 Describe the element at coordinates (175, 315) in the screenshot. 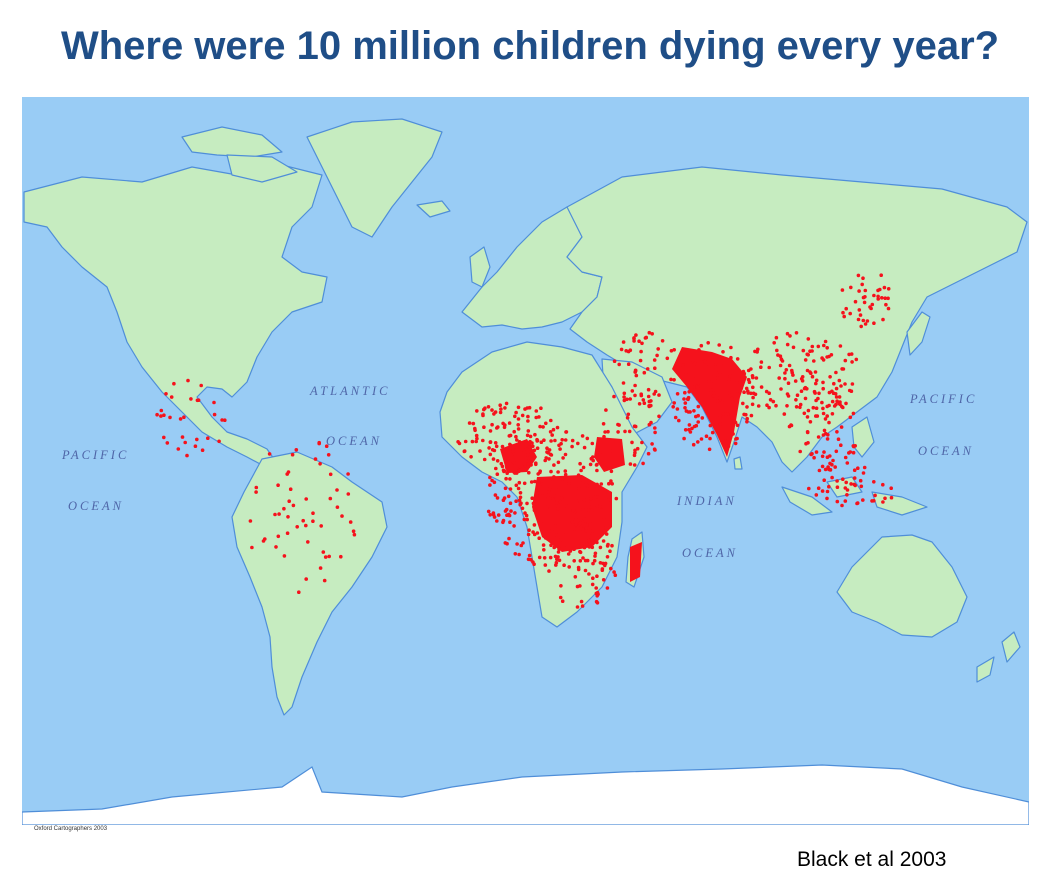

I see `north-america` at that location.